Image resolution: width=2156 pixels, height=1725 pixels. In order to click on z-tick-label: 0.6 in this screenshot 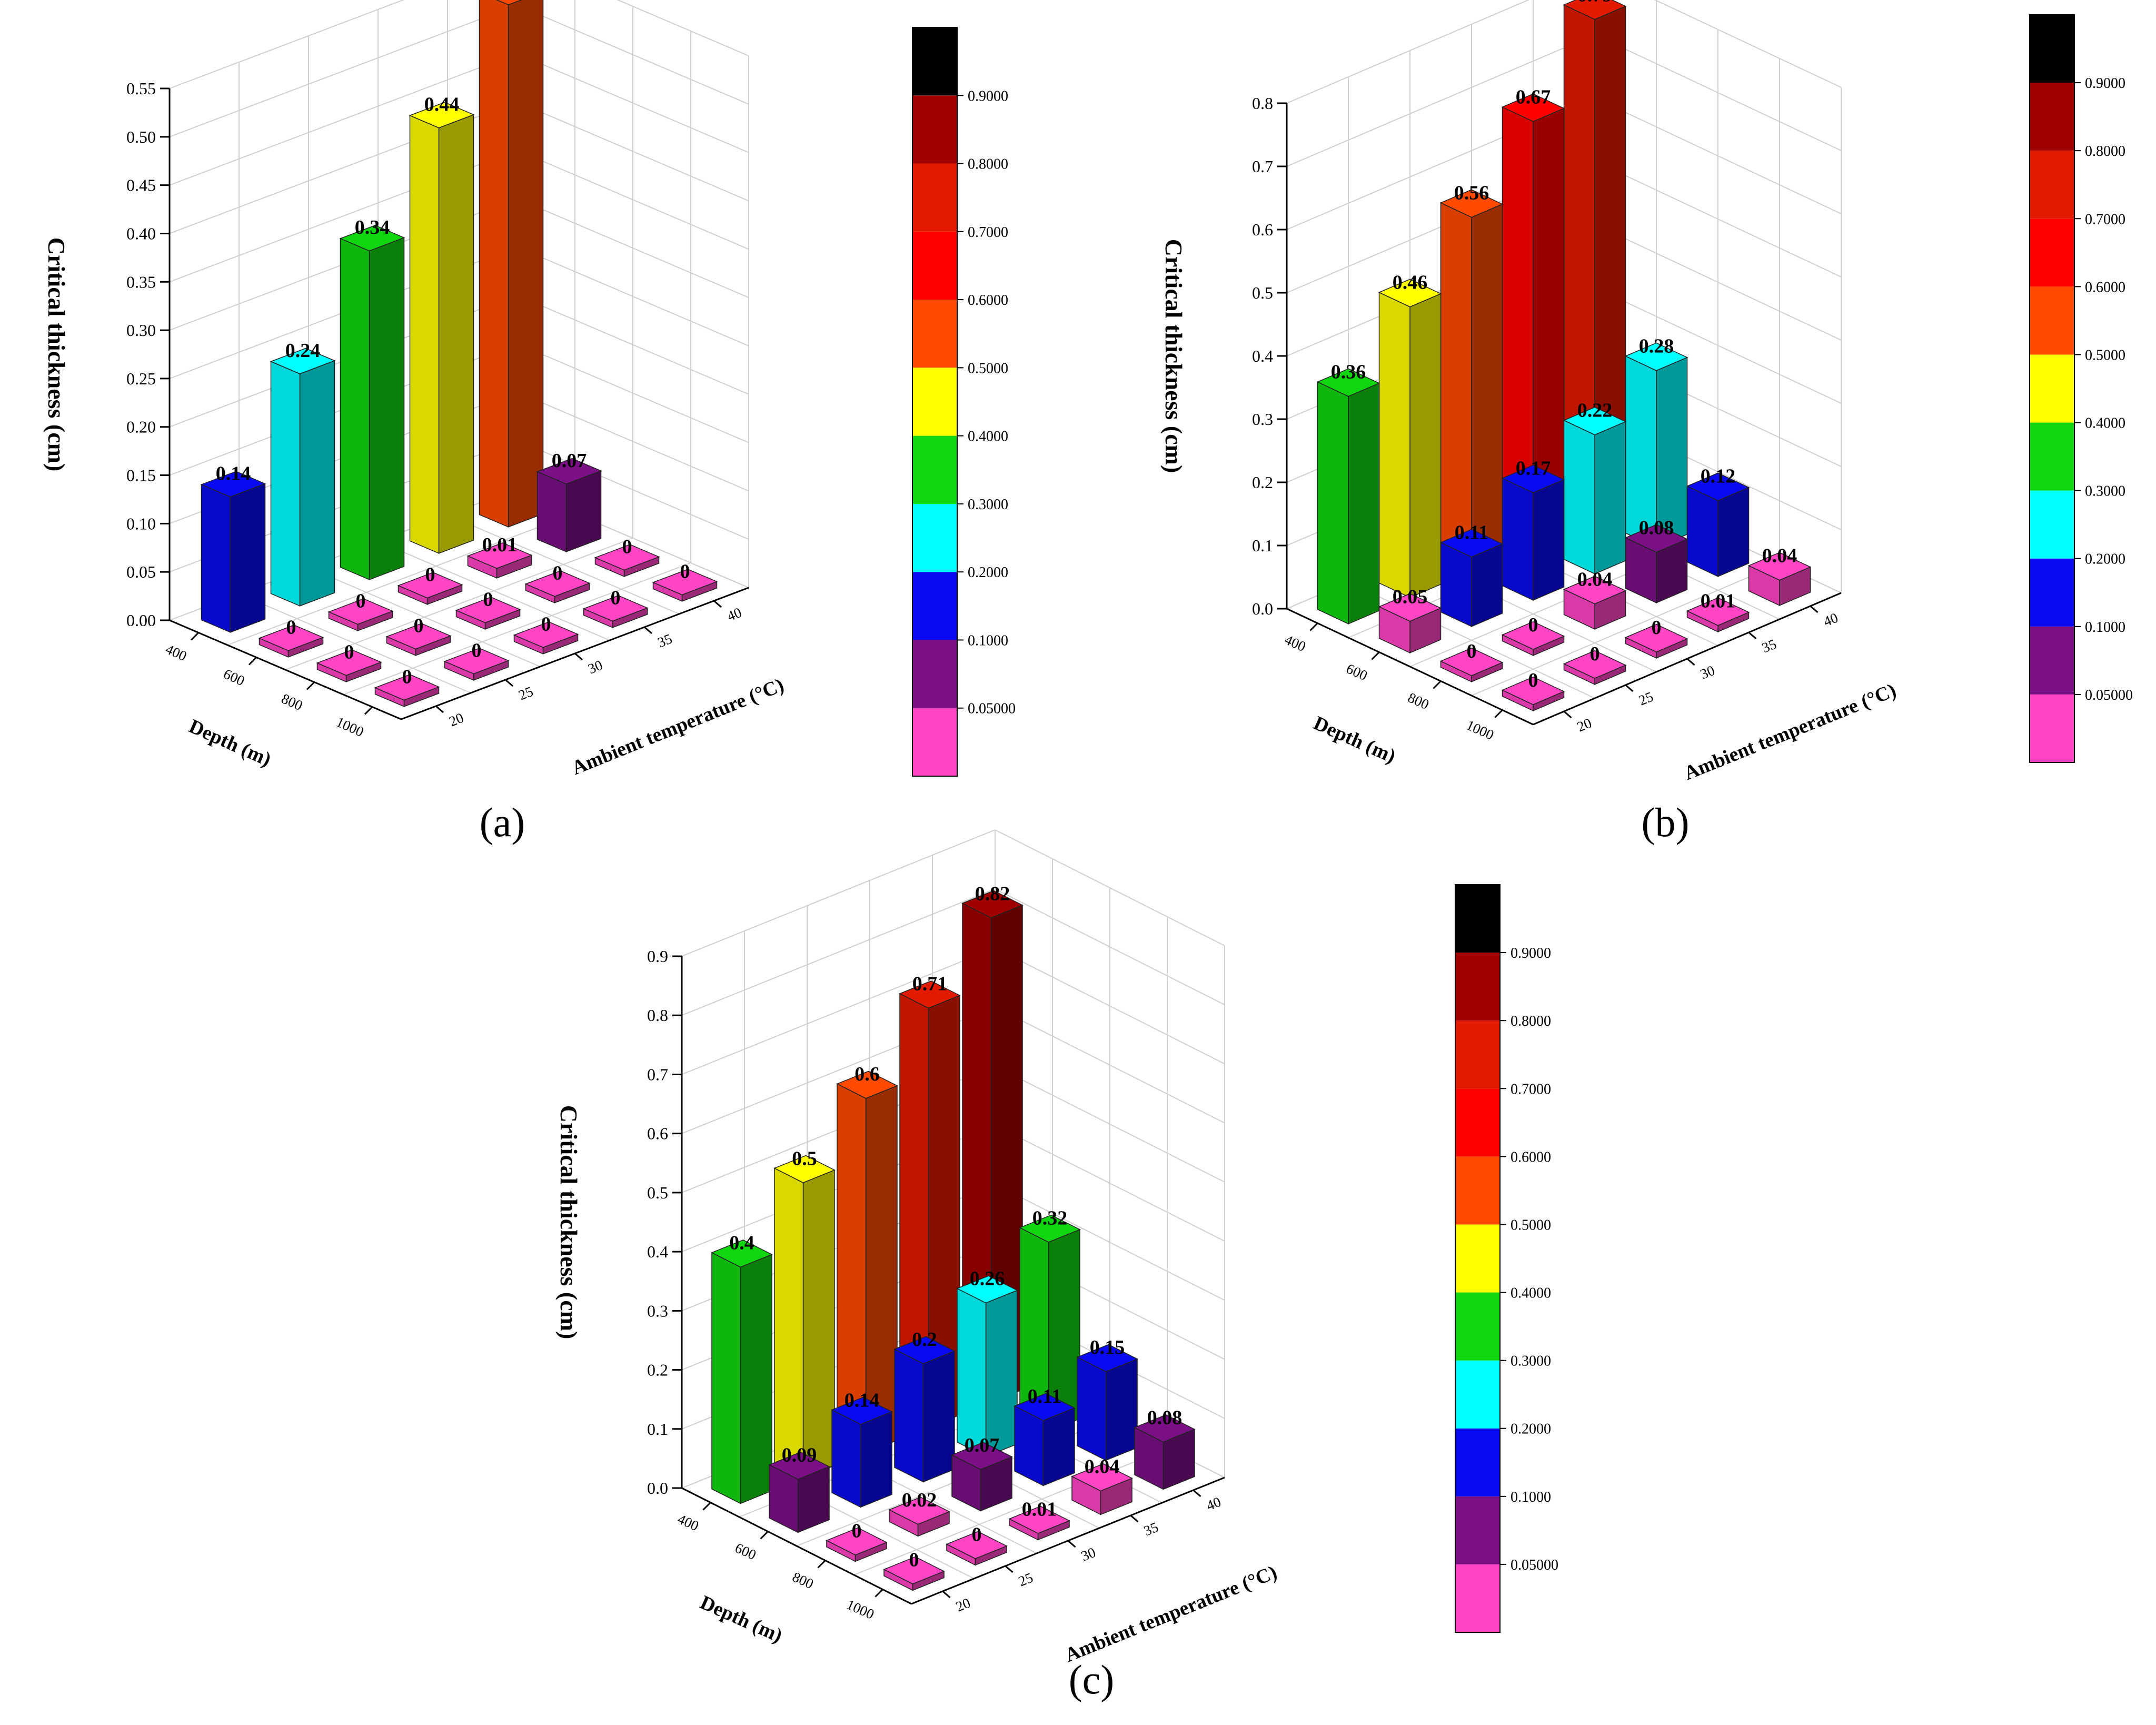, I will do `click(1262, 230)`.